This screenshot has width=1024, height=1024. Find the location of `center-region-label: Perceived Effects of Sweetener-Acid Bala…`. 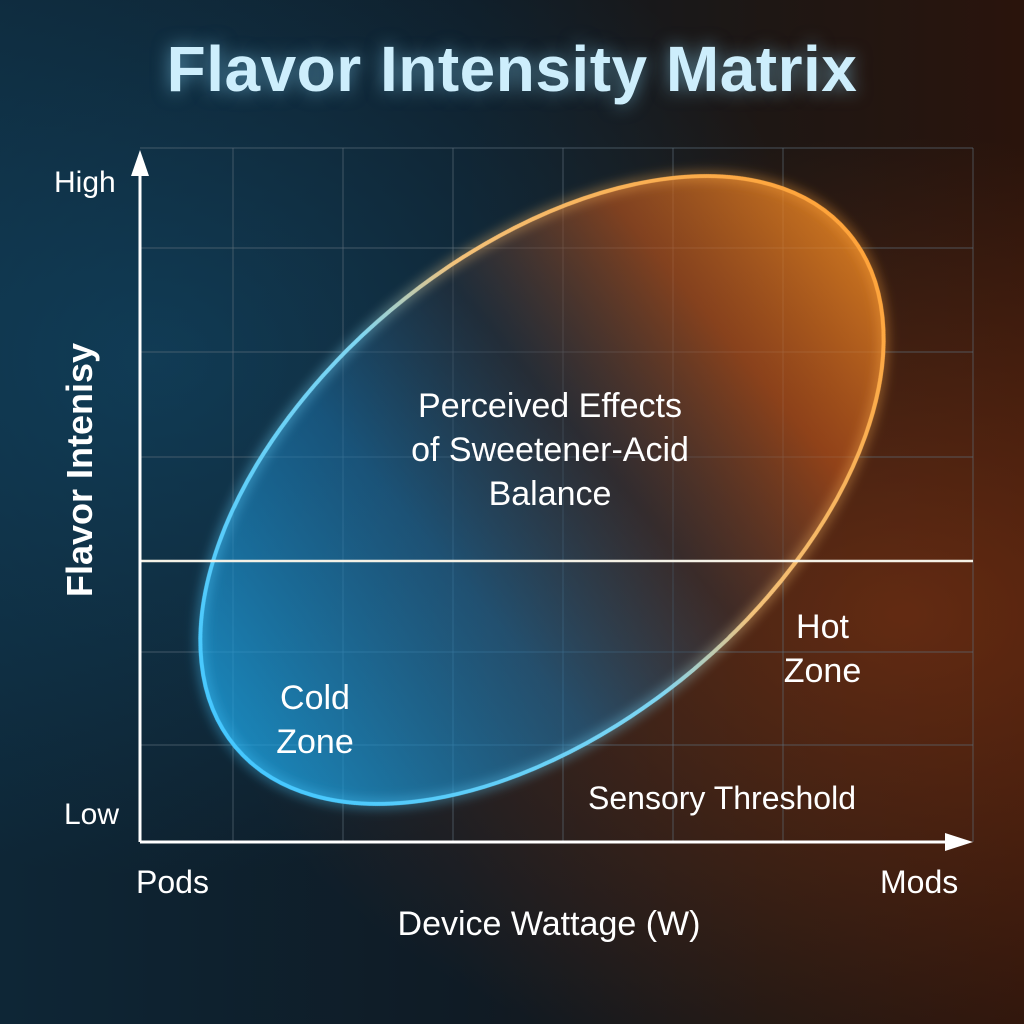

center-region-label: Perceived Effects of Sweetener-Acid Bala… is located at coordinates (550, 450).